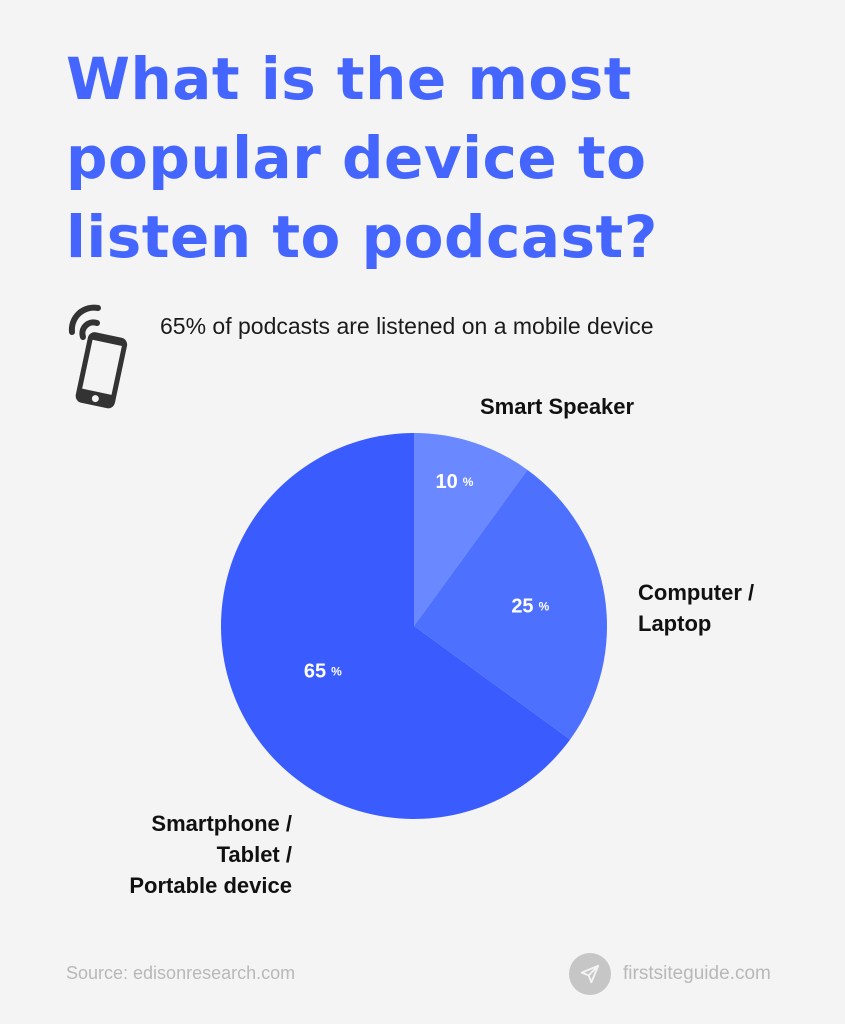  What do you see at coordinates (675, 623) in the screenshot?
I see `legend-computer-line-2: Laptop` at bounding box center [675, 623].